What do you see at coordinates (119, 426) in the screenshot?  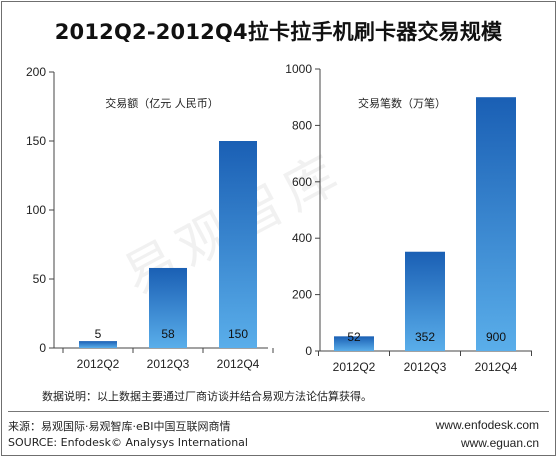 I see `source-cn: 来源：易观国际·易观智库·eBI中国互联网商情` at bounding box center [119, 426].